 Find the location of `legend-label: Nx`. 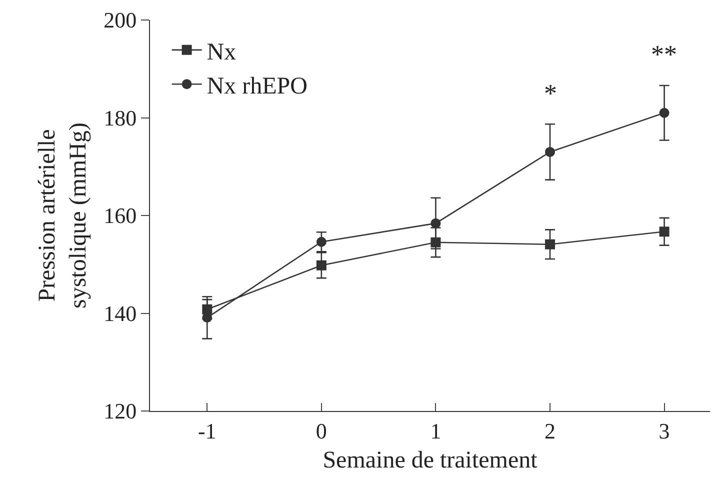

legend-label: Nx is located at coordinates (221, 52).